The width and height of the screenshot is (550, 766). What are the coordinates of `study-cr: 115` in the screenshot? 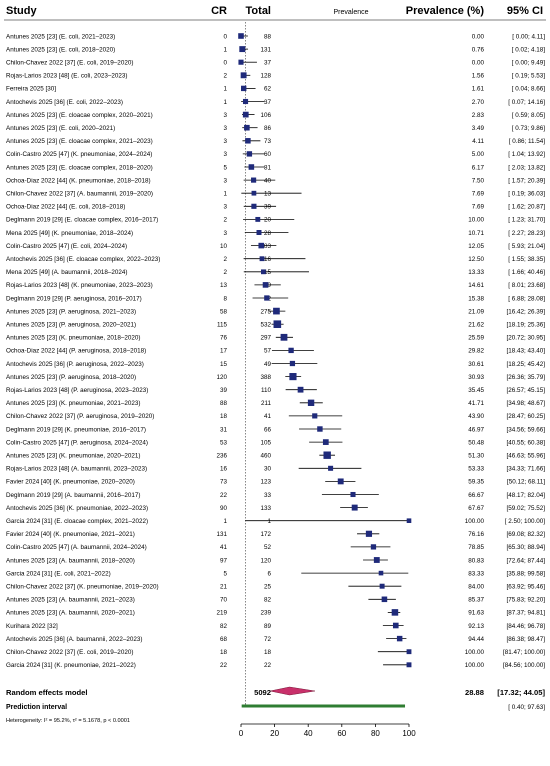 It's located at (222, 325).